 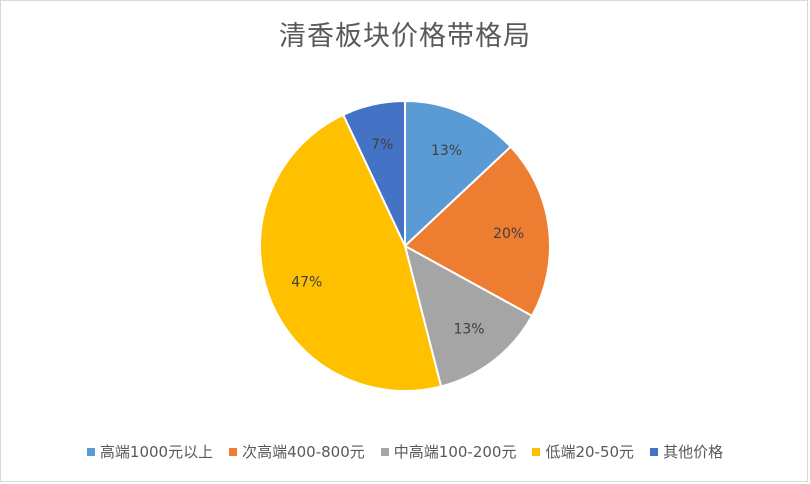 I want to click on legend-item-2: 次高端400-800元, so click(x=297, y=451).